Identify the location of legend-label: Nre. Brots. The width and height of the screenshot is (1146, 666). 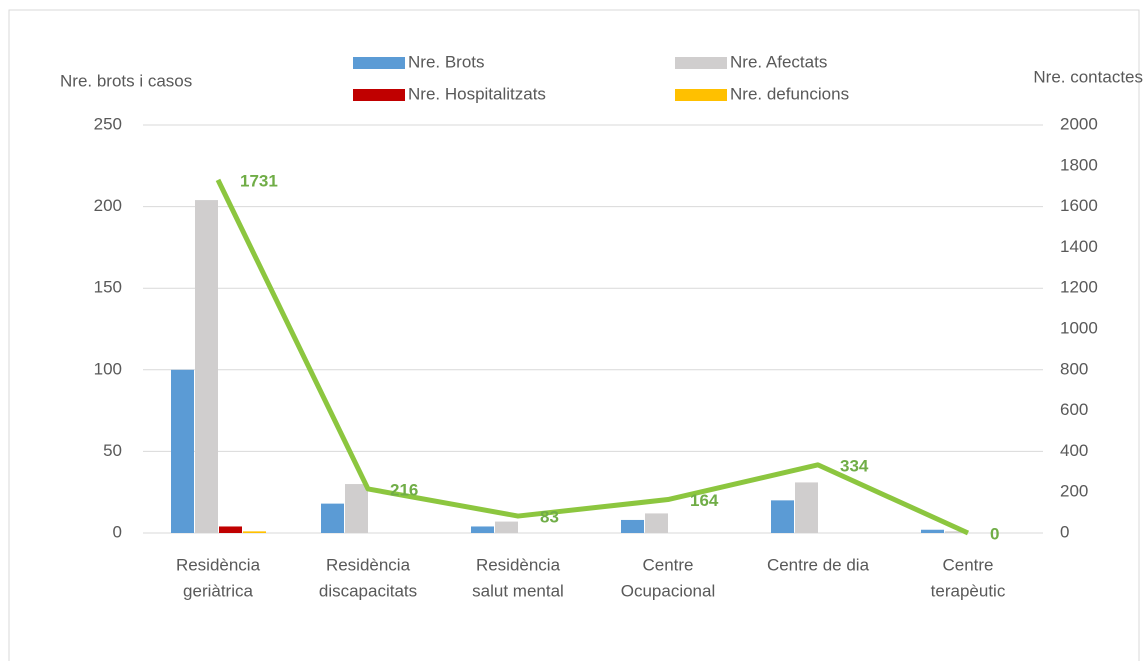
(446, 61).